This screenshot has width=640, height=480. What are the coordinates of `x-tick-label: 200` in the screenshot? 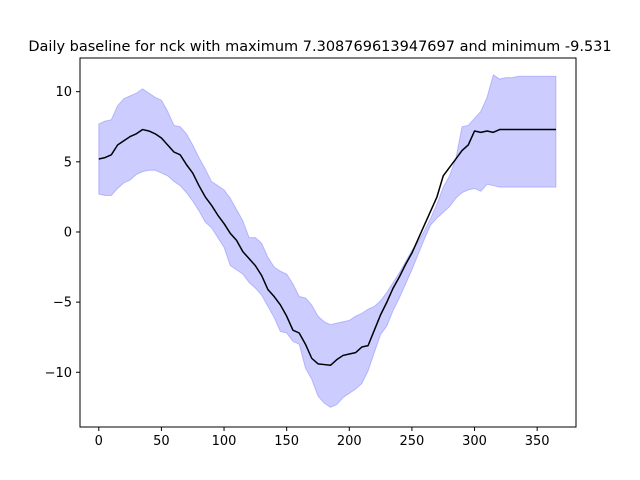 It's located at (349, 441).